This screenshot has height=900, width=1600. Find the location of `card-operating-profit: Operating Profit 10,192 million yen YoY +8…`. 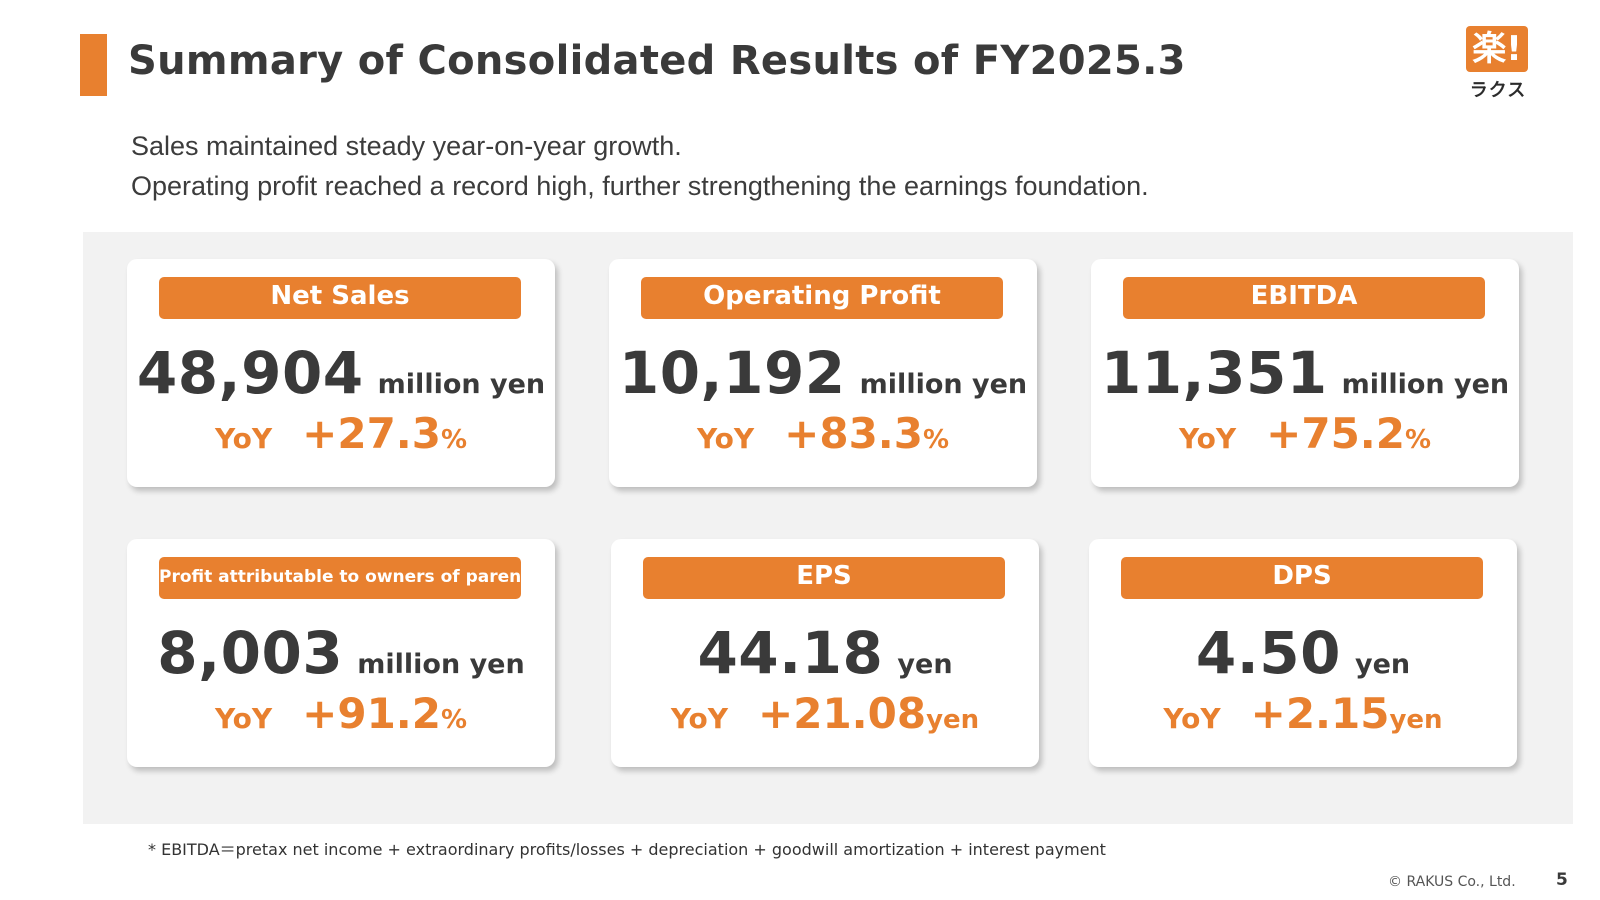

card-operating-profit: Operating Profit 10,192 million yen YoY +8… is located at coordinates (823, 373).